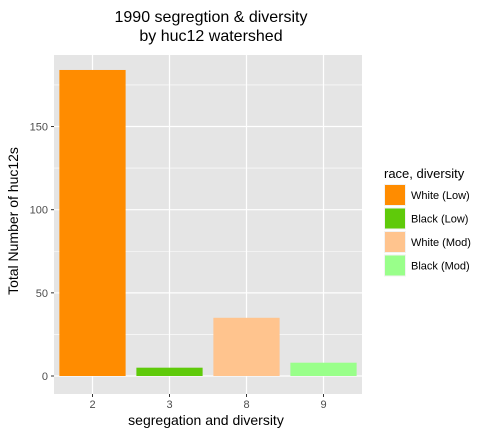 The height and width of the screenshot is (435, 489). Describe the element at coordinates (169, 405) in the screenshot. I see `x-tick-label: 3` at that location.